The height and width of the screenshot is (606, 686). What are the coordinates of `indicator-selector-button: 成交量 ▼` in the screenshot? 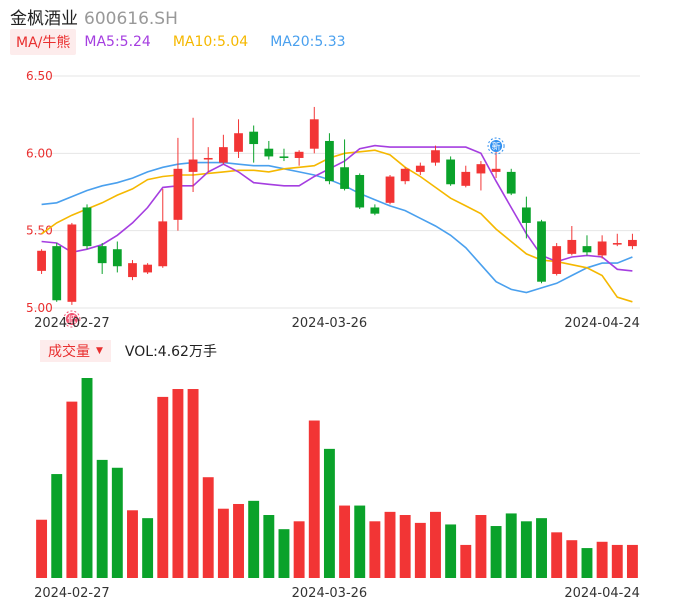 It's located at (75, 351).